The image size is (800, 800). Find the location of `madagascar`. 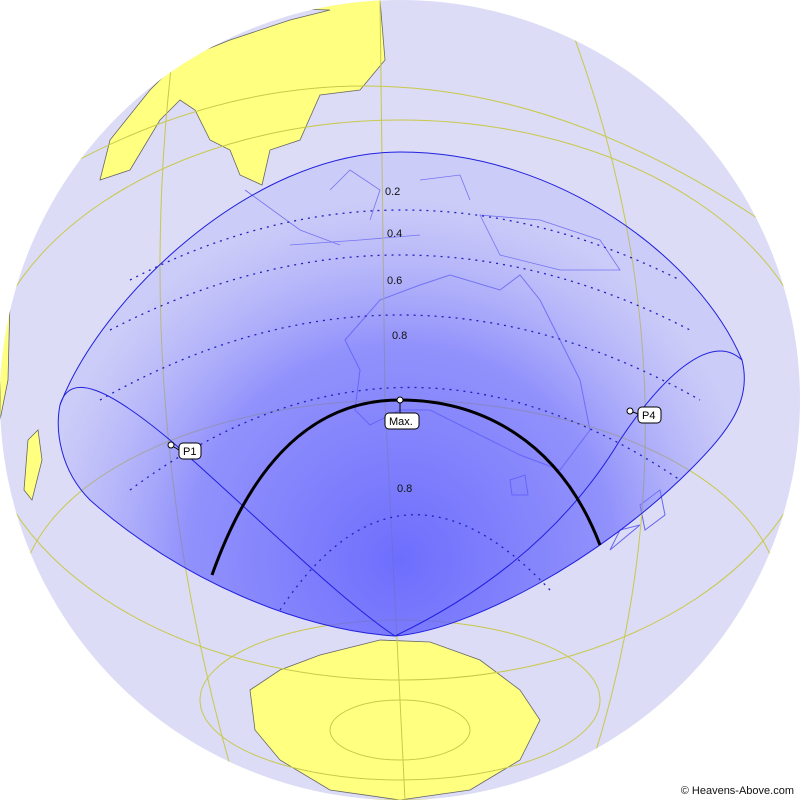

madagascar is located at coordinates (33, 465).